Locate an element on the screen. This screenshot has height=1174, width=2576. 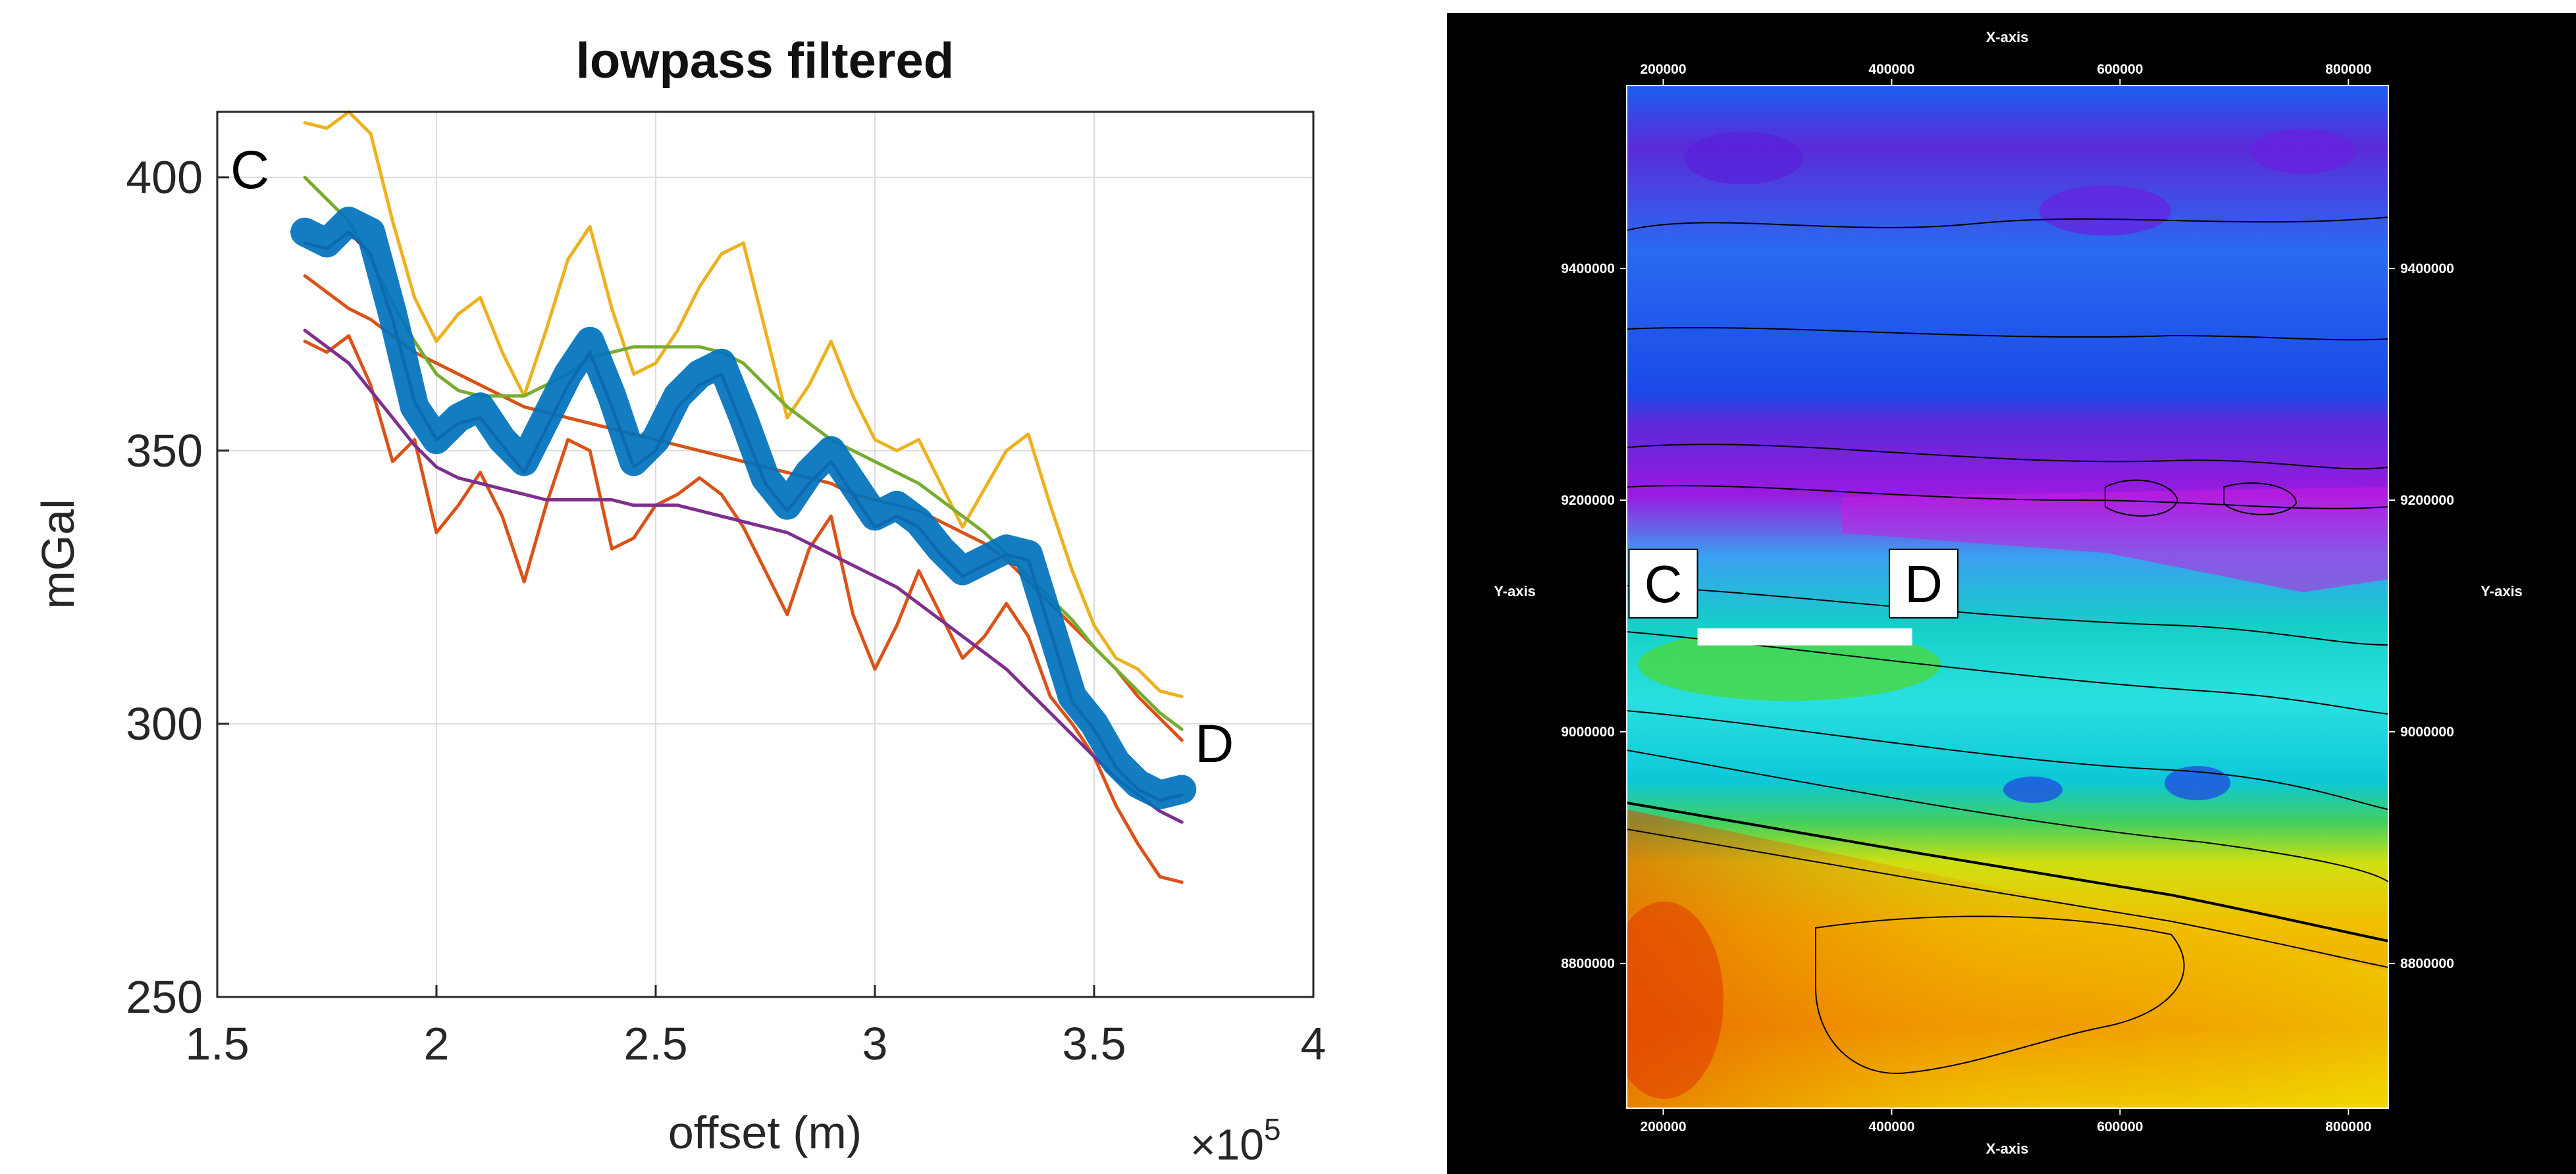
y-axis-label-left: Y-axis is located at coordinates (1515, 591).